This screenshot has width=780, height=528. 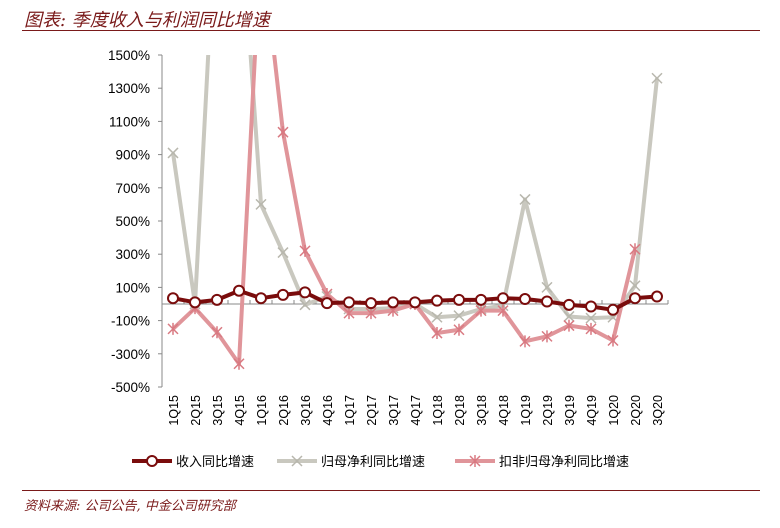 I want to click on legend-item-2: 扣非归母净利同比增速, so click(x=542, y=461).